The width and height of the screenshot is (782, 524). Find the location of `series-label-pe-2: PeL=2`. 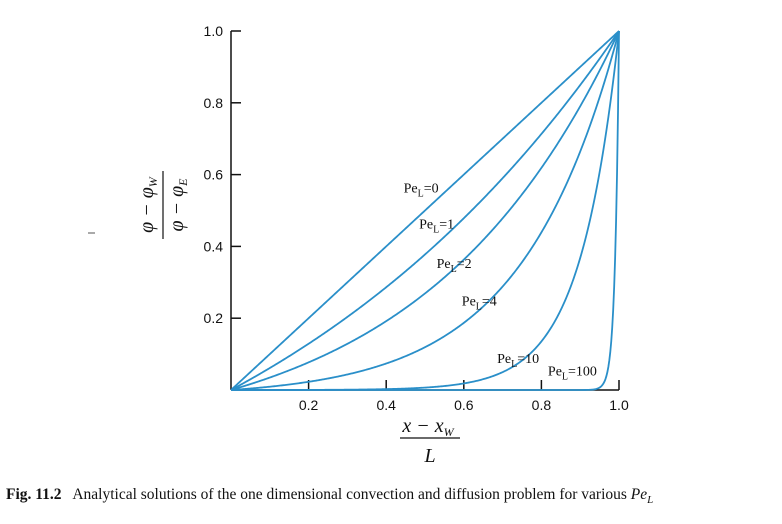

series-label-pe-2: PeL=2 is located at coordinates (454, 266).